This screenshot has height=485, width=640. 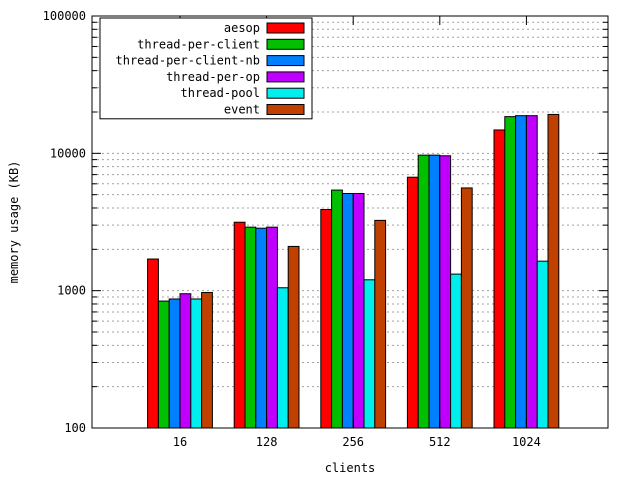 I want to click on x-tick-label: 256, so click(x=353, y=442).